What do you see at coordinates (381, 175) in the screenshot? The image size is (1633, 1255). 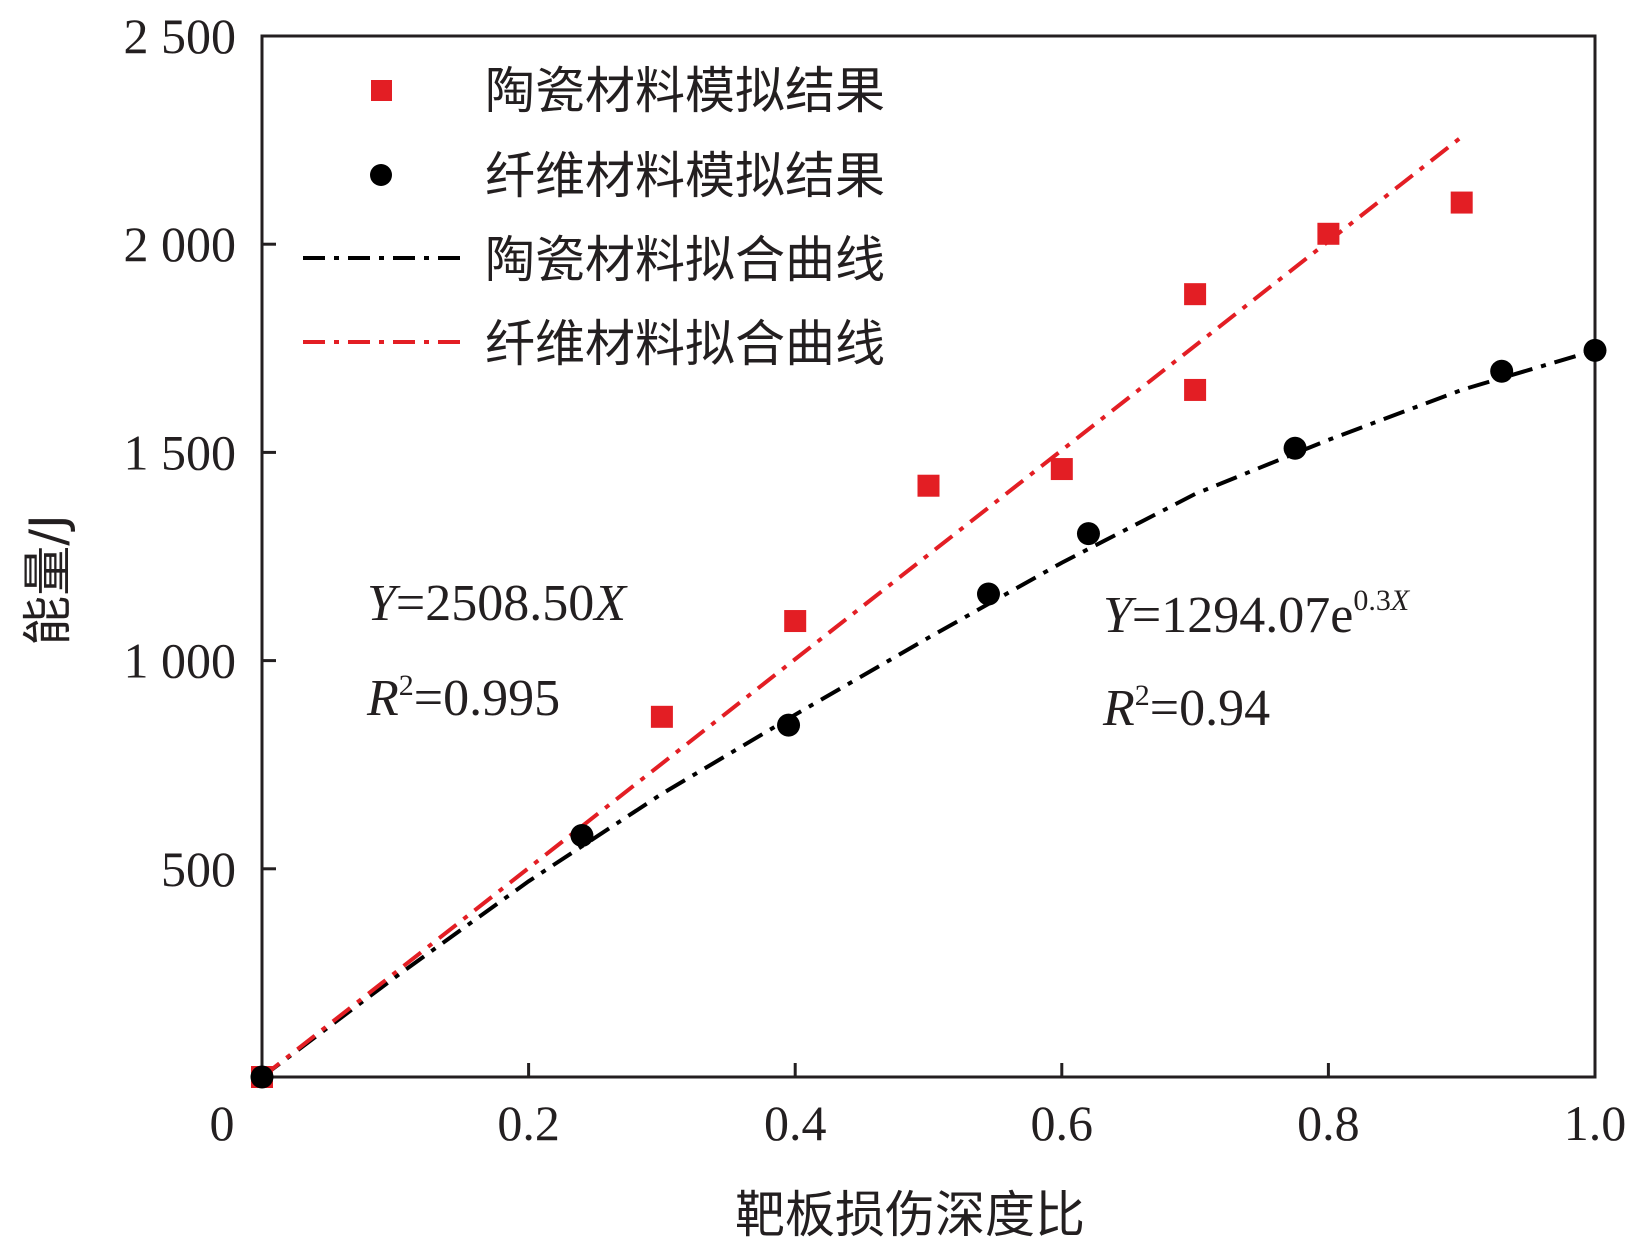 I see `legend-marker-fiber-sim` at bounding box center [381, 175].